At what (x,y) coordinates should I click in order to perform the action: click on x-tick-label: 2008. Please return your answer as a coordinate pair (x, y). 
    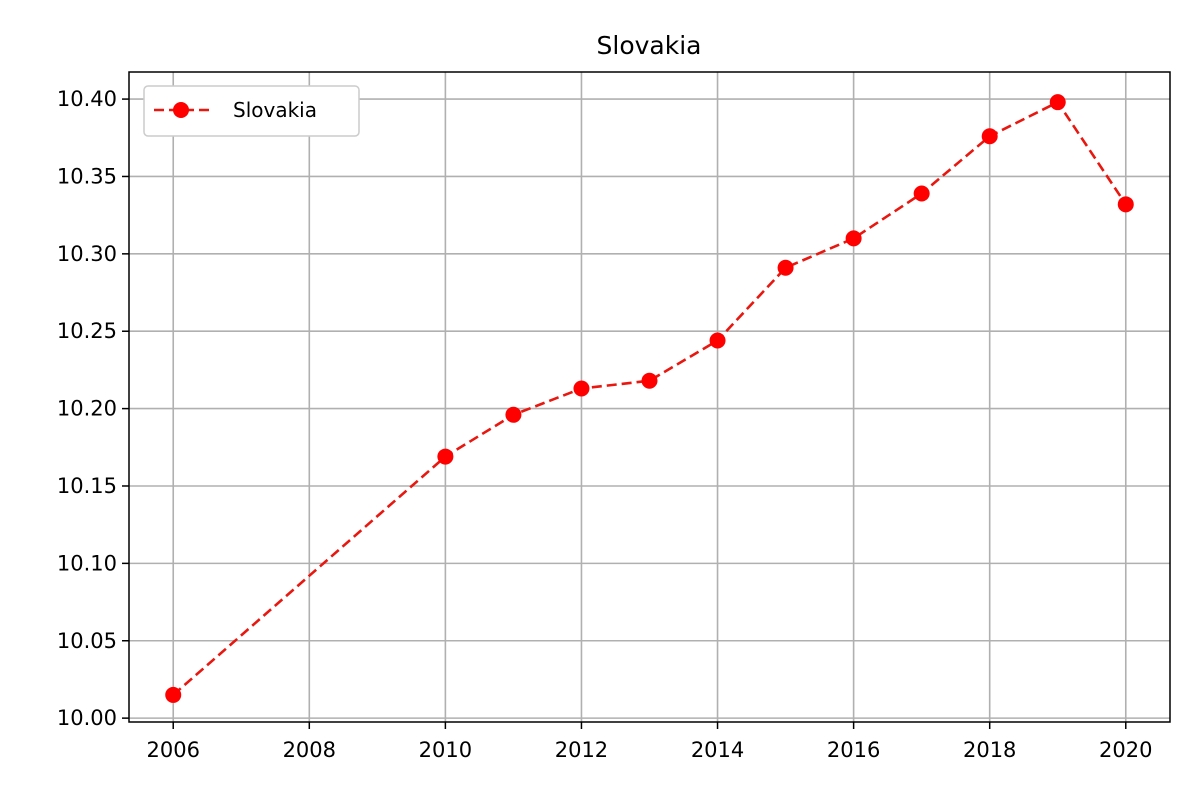
    Looking at the image, I should click on (309, 750).